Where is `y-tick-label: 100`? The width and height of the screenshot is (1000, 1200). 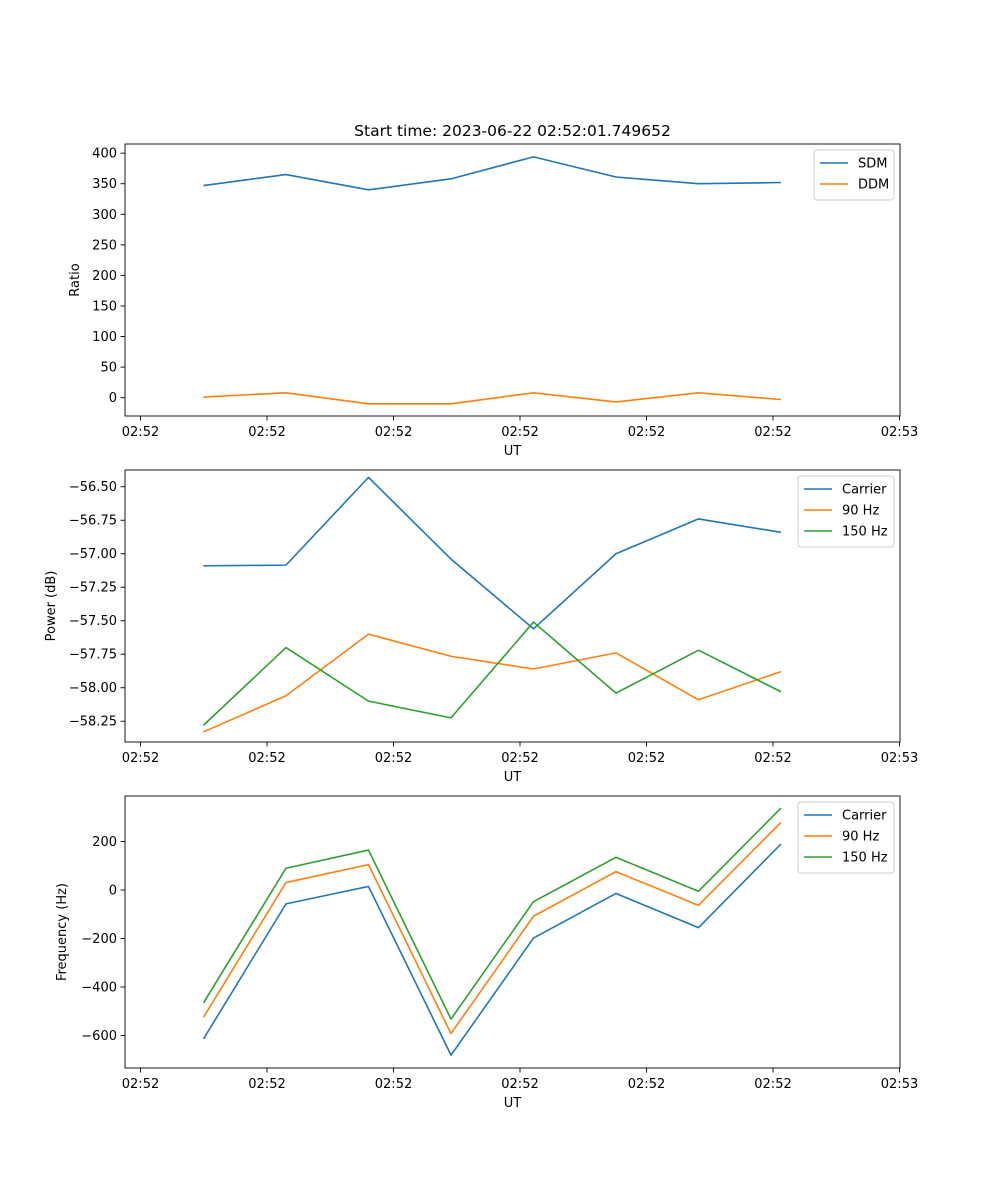
y-tick-label: 100 is located at coordinates (104, 337).